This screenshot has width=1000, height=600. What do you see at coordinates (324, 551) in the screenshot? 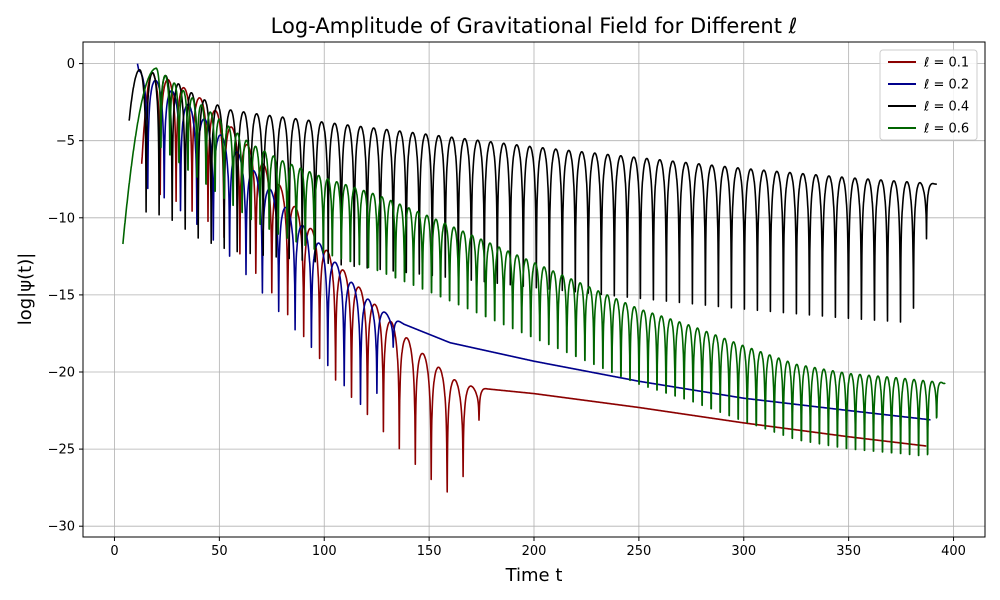
I see `x-tick-label: 100` at bounding box center [324, 551].